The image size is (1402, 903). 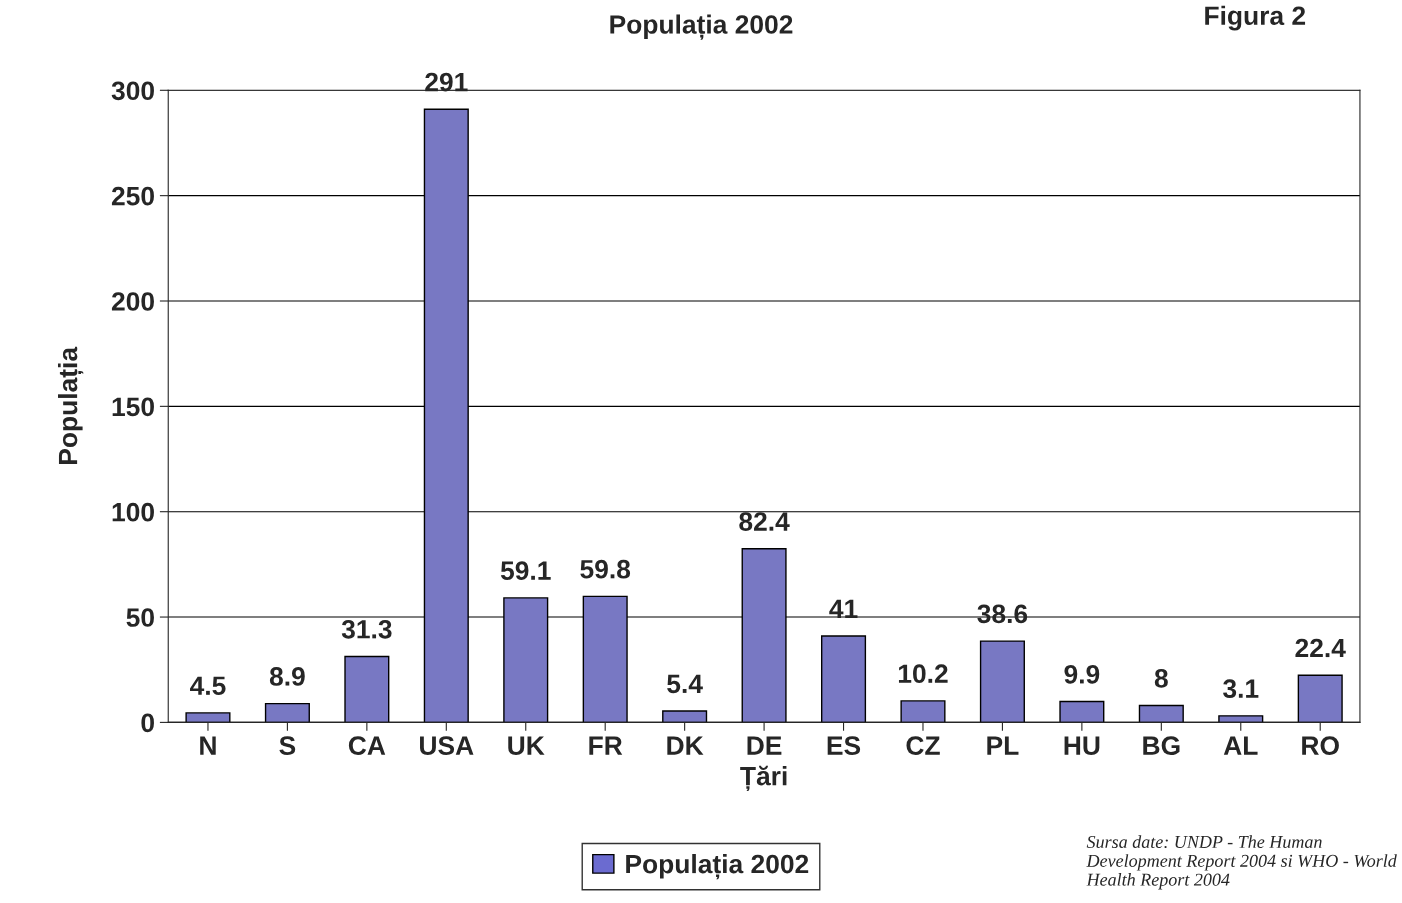 I want to click on data-label: 8, so click(x=1161, y=678).